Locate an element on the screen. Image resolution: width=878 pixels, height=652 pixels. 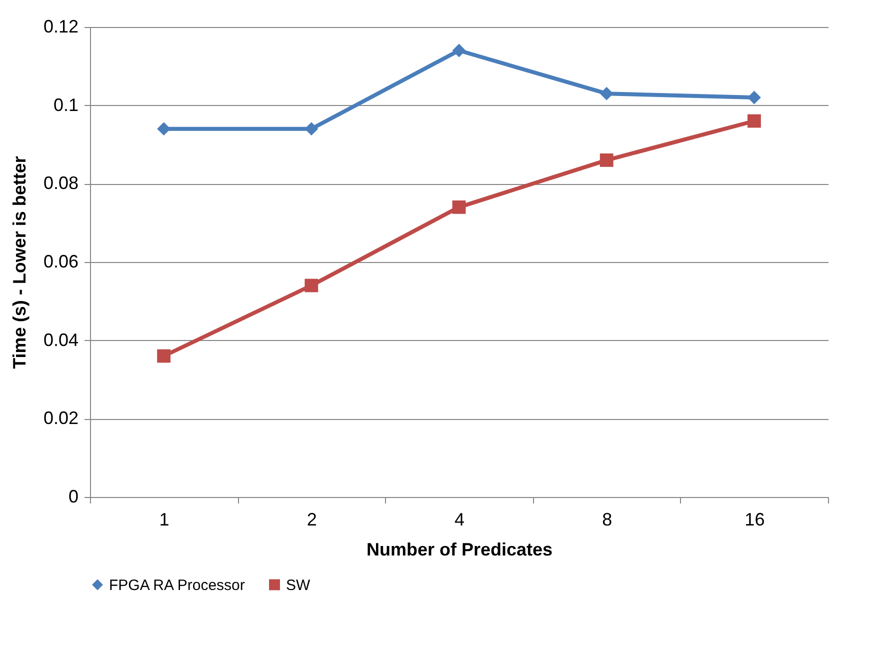
y-tick-label: 0.1 is located at coordinates (65, 104).